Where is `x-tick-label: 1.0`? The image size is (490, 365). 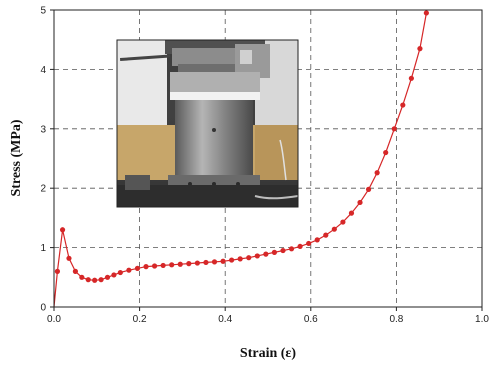
x-tick-label: 1.0 is located at coordinates (482, 319).